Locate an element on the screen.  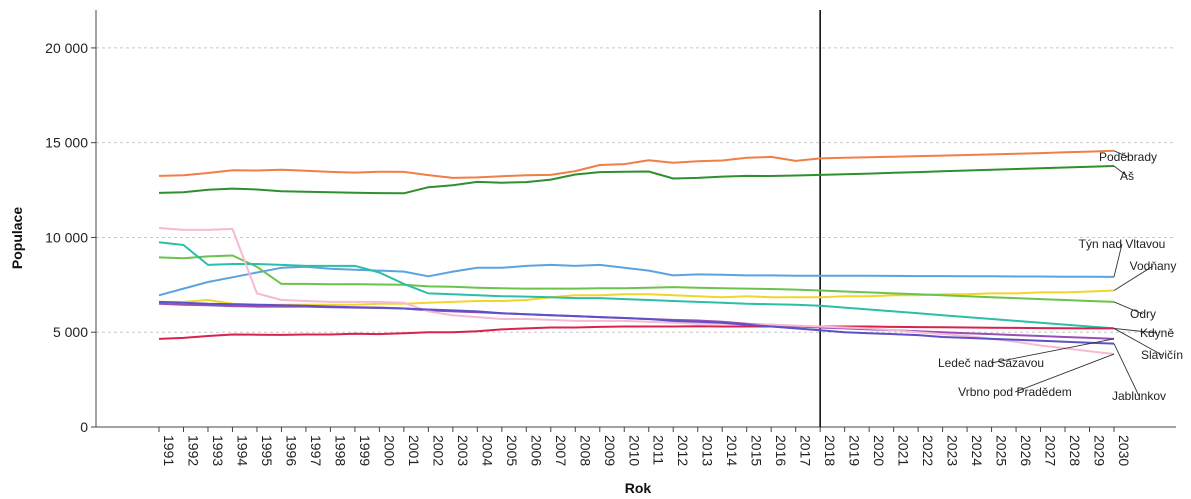
y-axis-ticks: 0 5 000 10 000 15 000 20 000 is located at coordinates (70, 237).